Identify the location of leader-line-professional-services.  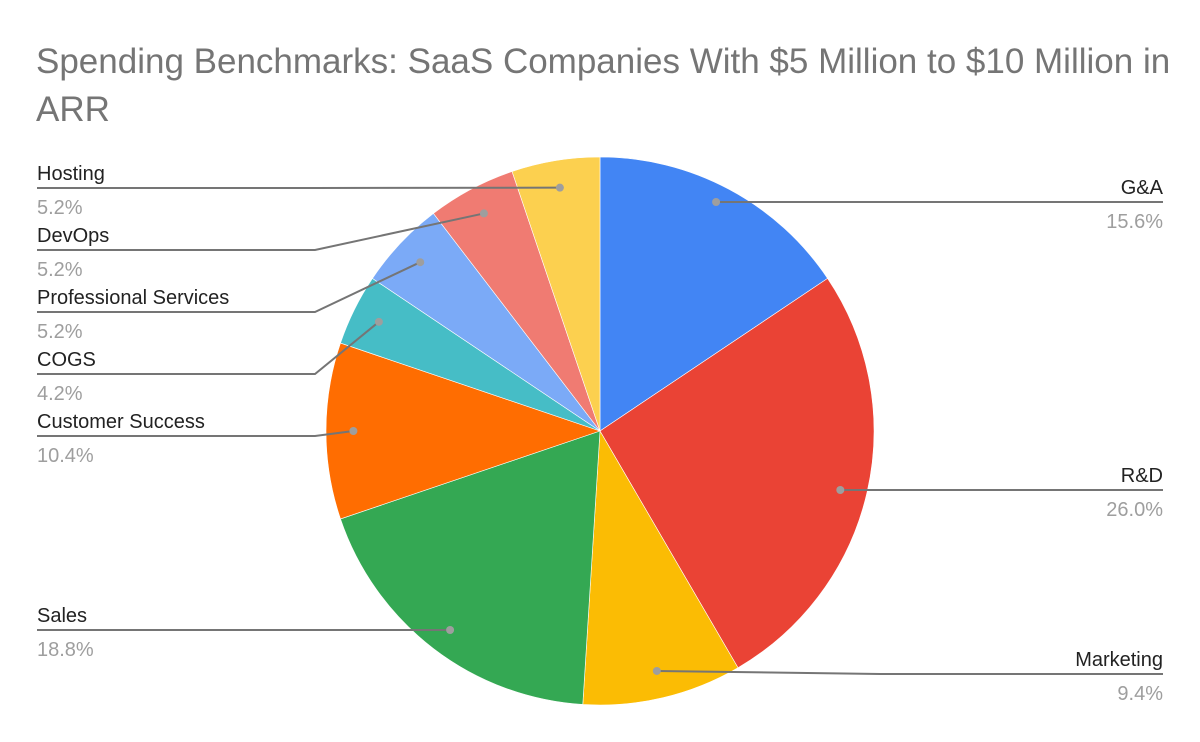
(229, 287).